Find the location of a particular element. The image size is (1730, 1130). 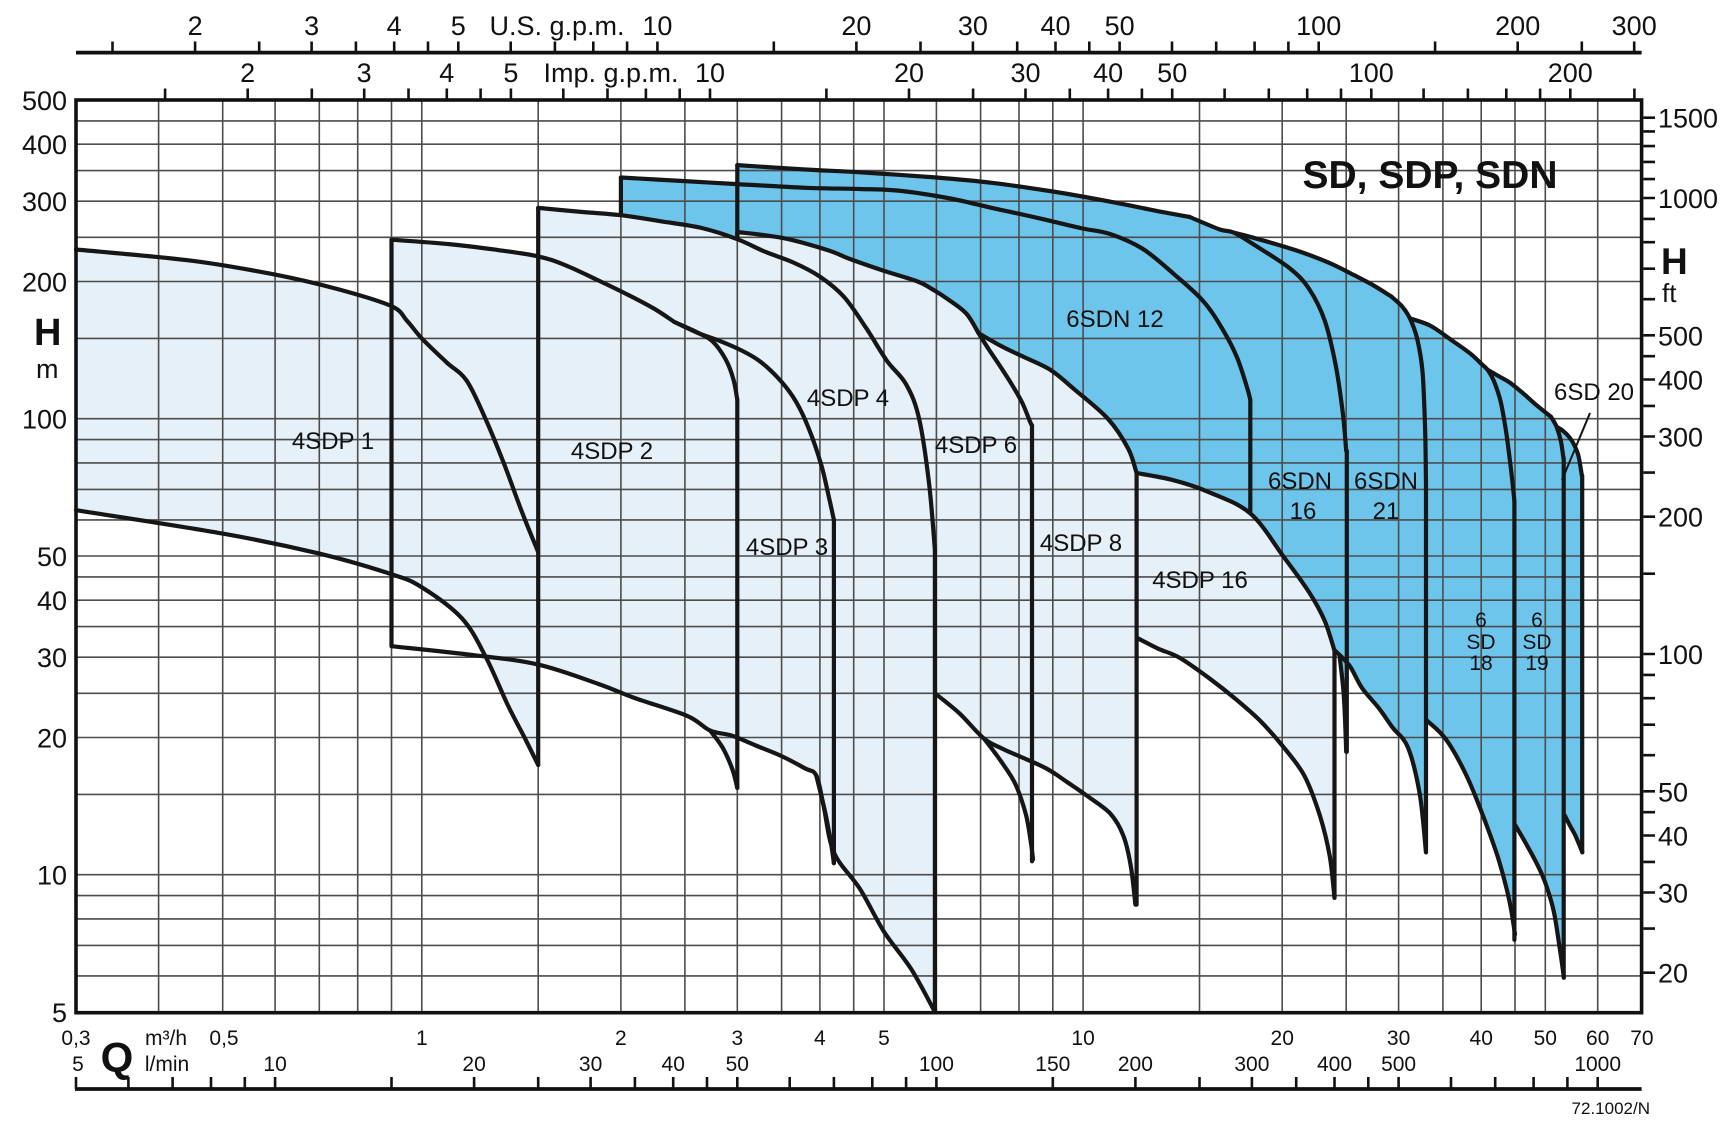

svg-text: 4SDP 6 is located at coordinates (976, 445).